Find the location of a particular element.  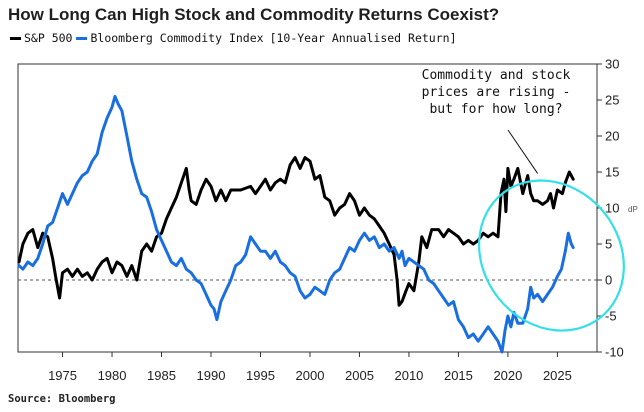

x-tick-label: 1985 is located at coordinates (161, 375).